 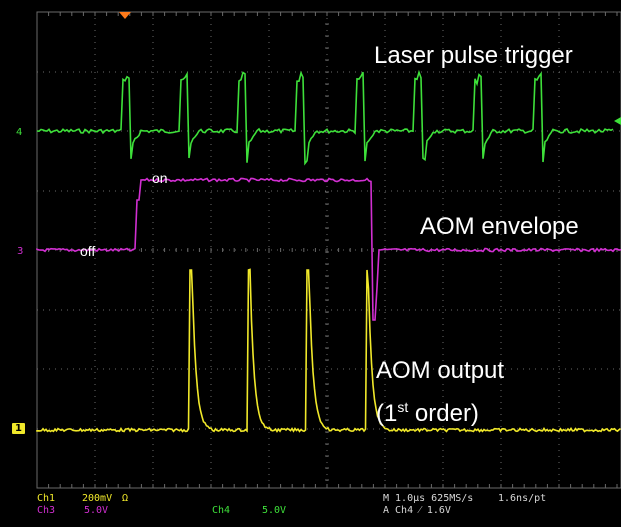 What do you see at coordinates (427, 413) in the screenshot?
I see `aom-output-order-label: (1st order)` at bounding box center [427, 413].